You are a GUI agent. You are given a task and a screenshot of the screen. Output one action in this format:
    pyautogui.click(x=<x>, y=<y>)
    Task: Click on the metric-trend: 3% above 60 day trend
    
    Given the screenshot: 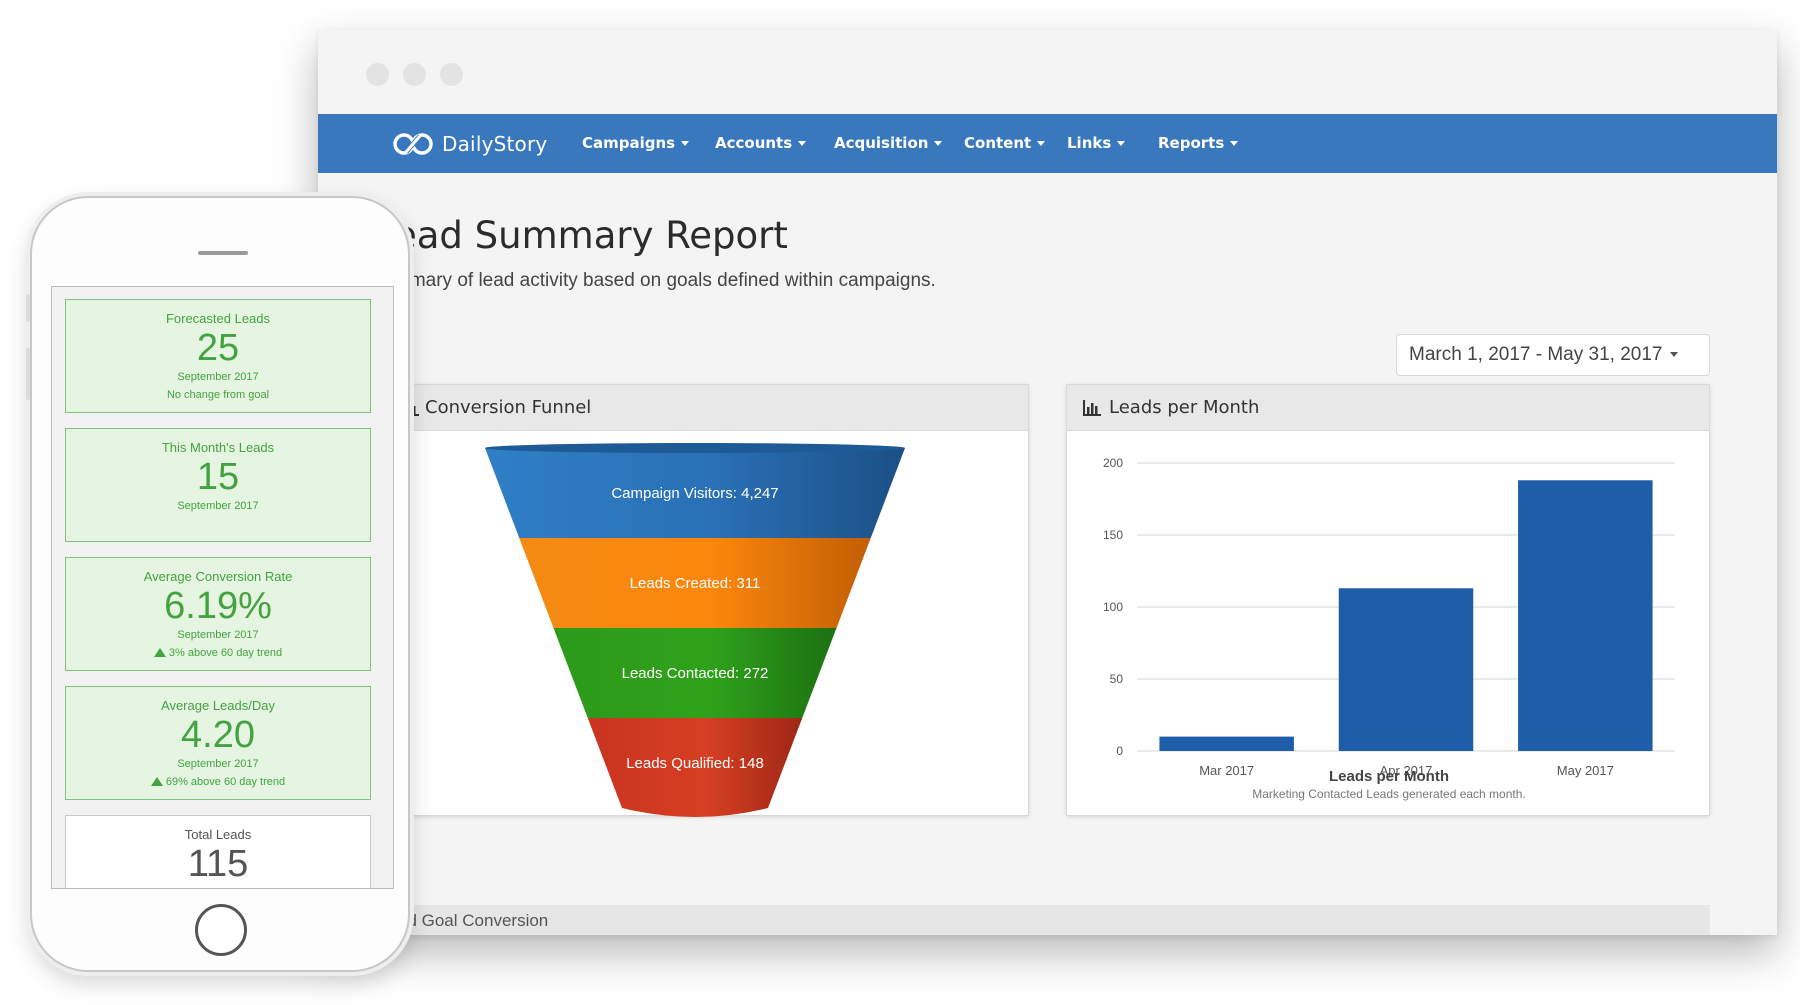 What is the action you would take?
    pyautogui.click(x=218, y=653)
    